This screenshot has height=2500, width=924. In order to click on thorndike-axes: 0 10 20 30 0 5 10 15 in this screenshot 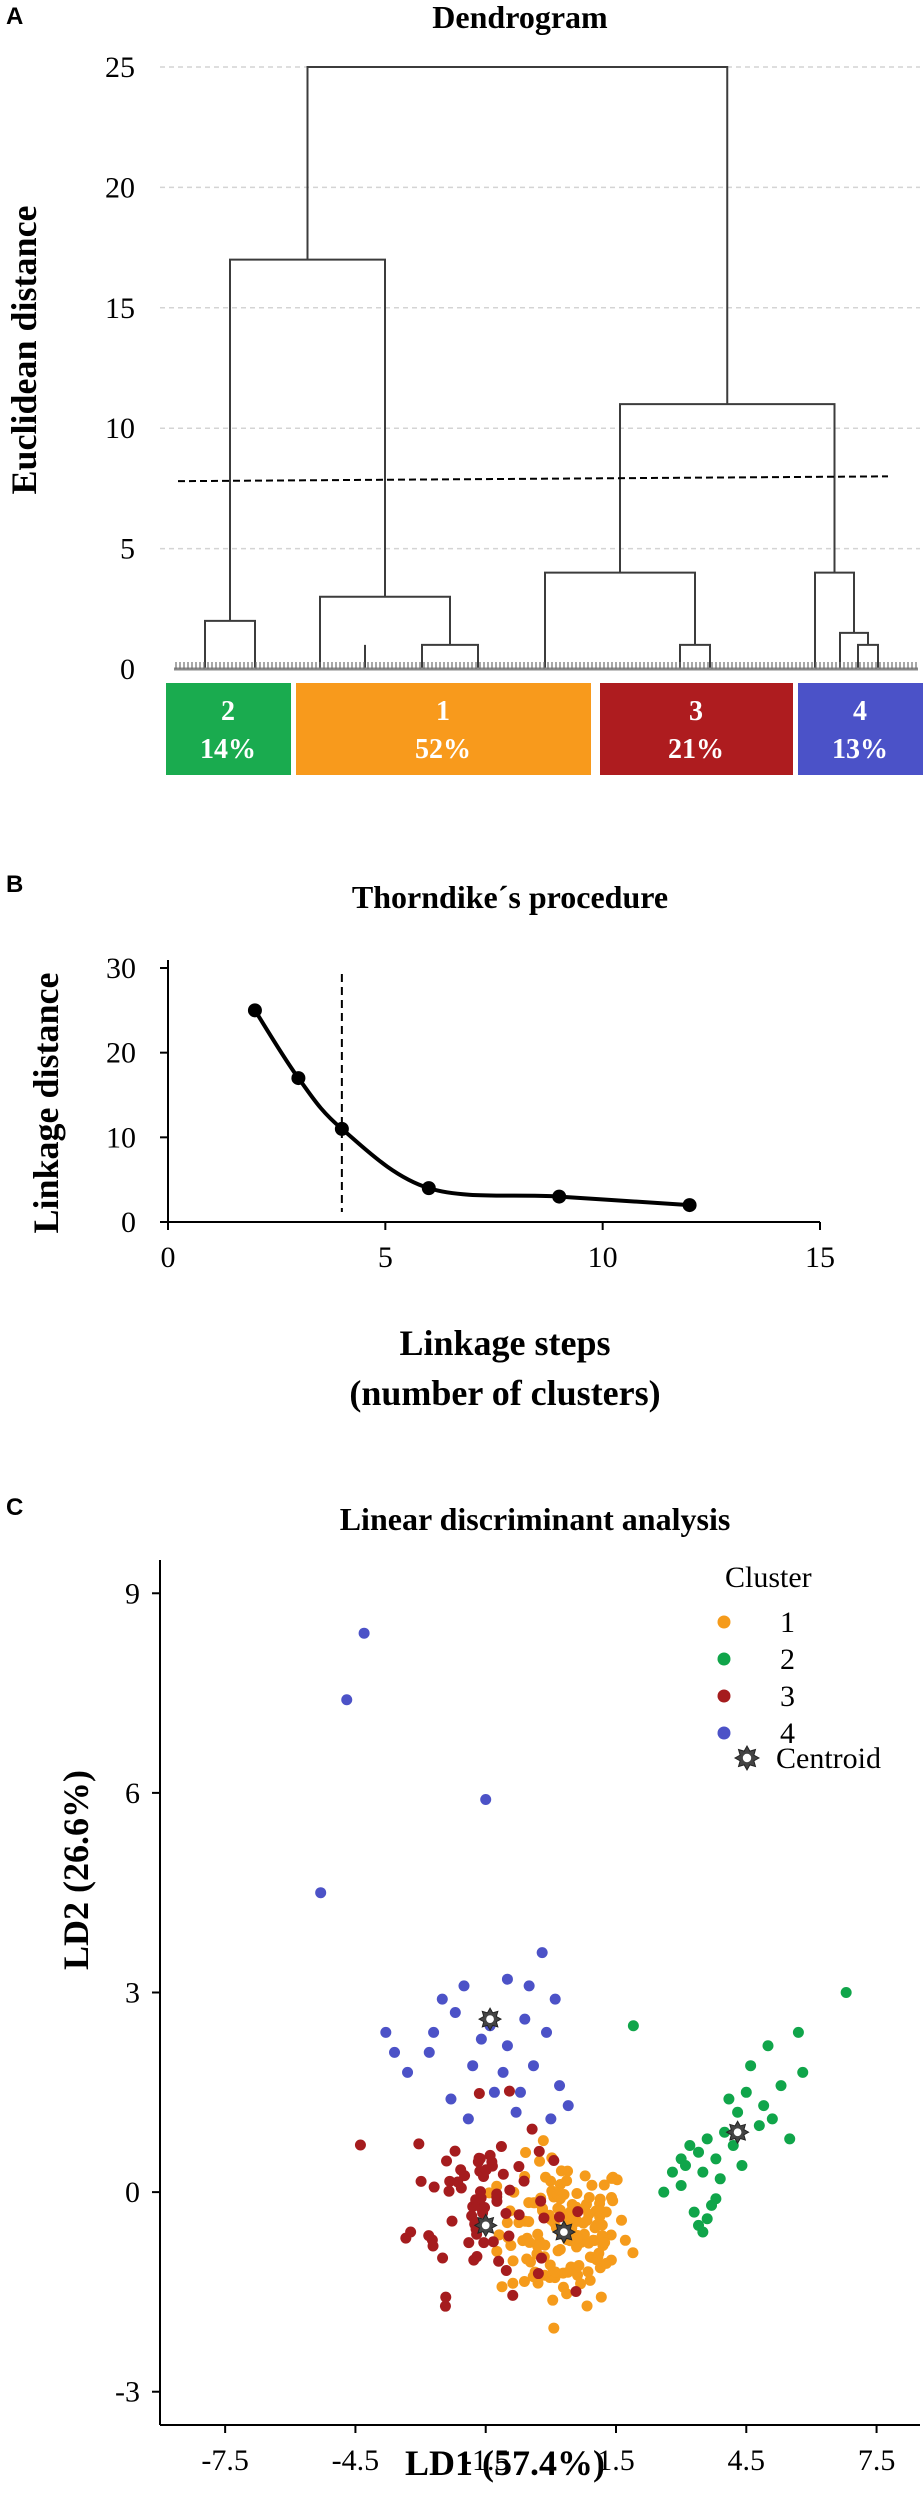, I will do `click(470, 1113)`.